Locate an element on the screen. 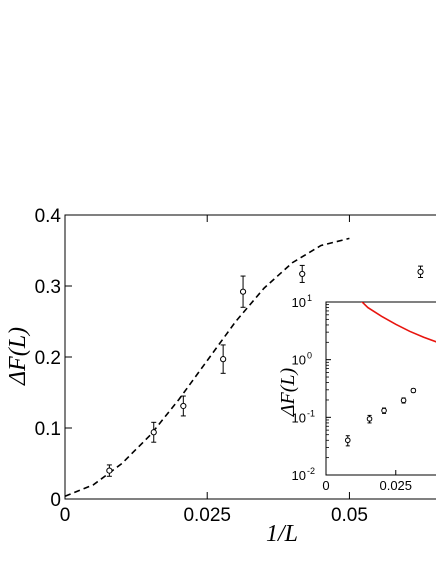 The width and height of the screenshot is (436, 564). main-y-ticks: 0 0.1 0.2 0.3 0.4 is located at coordinates (53, 358).